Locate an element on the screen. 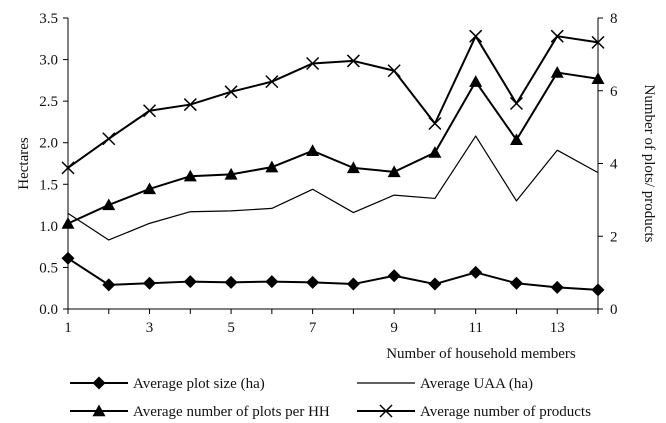 The image size is (666, 423). x-tick-label: 1 is located at coordinates (68, 328).